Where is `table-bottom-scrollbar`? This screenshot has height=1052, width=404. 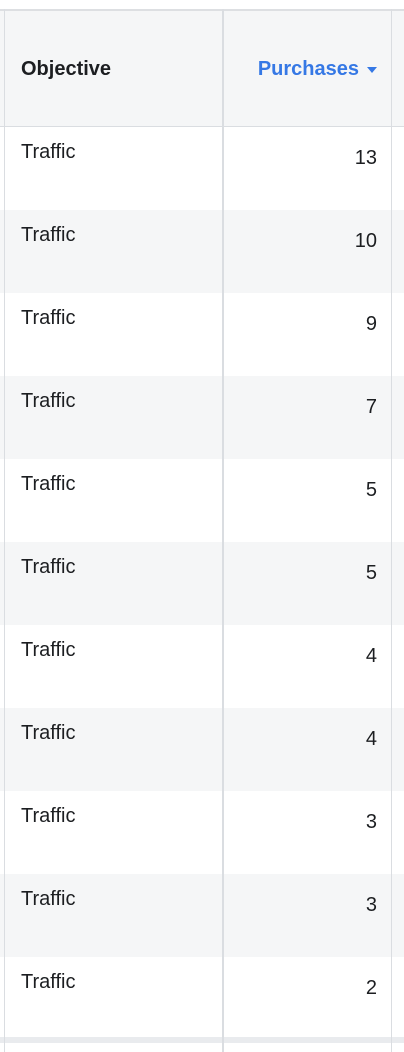 table-bottom-scrollbar is located at coordinates (202, 1040).